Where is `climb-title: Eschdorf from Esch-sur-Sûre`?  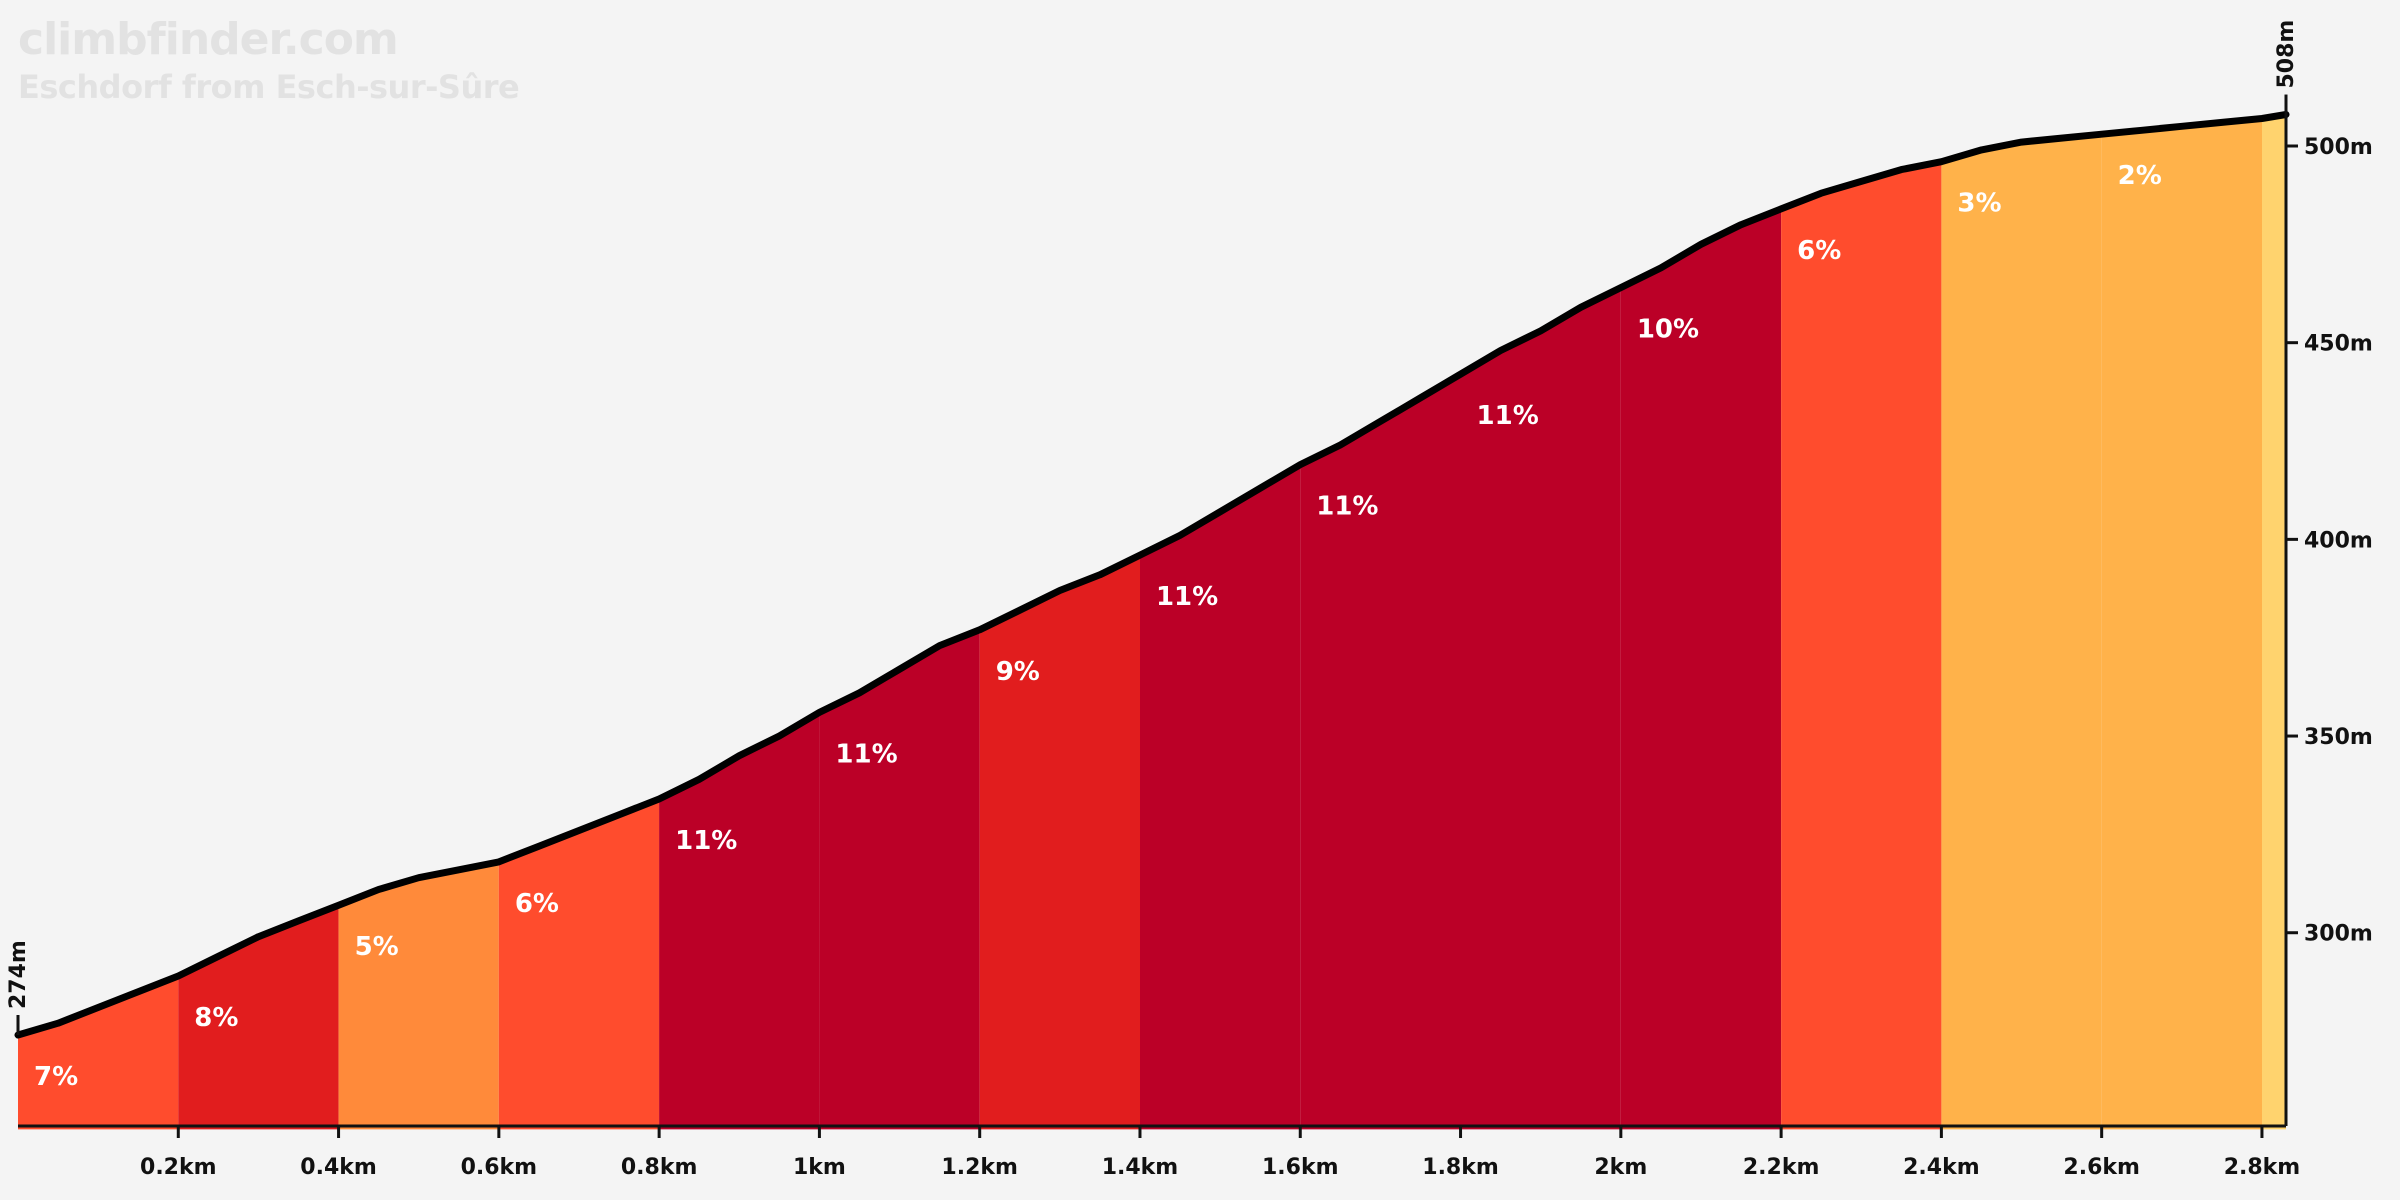
climb-title: Eschdorf from Esch-sur-Sûre is located at coordinates (269, 87).